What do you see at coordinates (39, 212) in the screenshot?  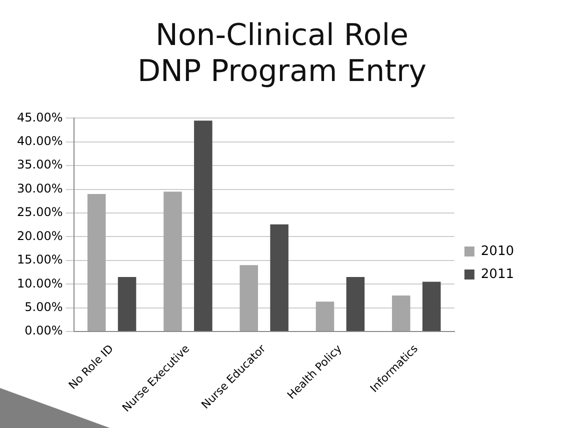 I see `y-tick-label: 25.00%` at bounding box center [39, 212].